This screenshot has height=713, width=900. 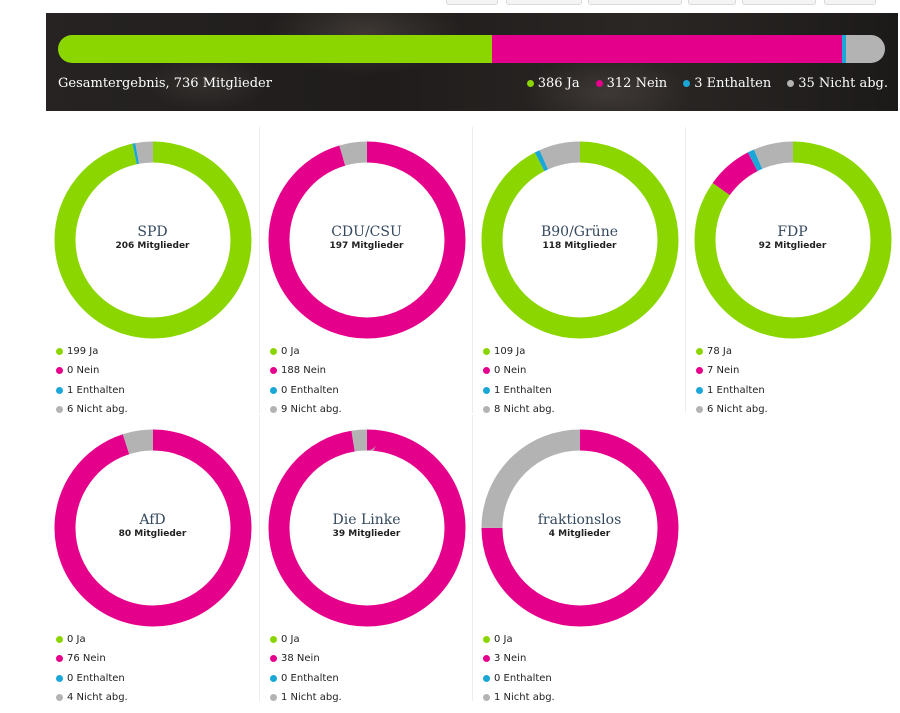 I want to click on party-member-count: 39 Mitglieder, so click(x=366, y=534).